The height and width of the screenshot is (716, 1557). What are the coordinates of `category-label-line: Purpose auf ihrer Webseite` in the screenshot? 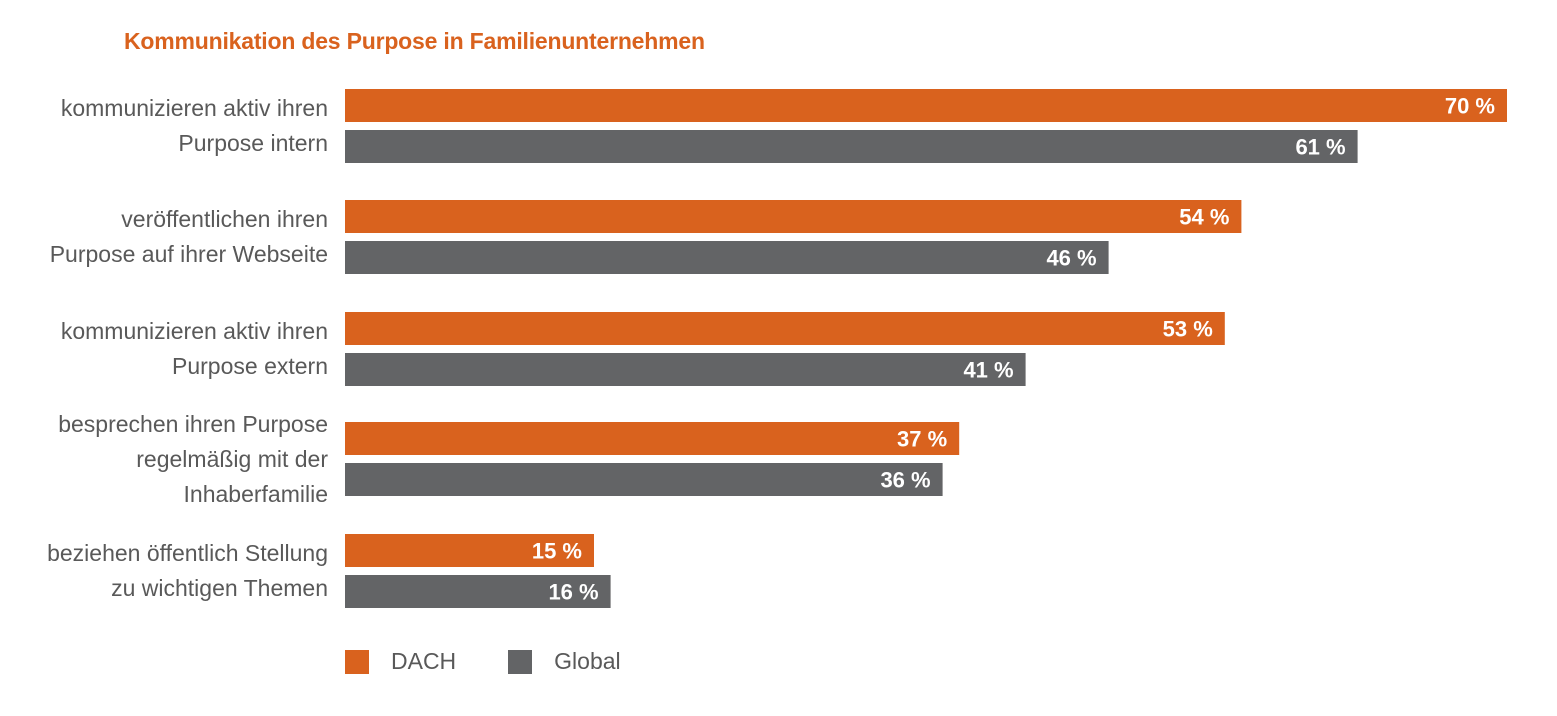 It's located at (188, 254).